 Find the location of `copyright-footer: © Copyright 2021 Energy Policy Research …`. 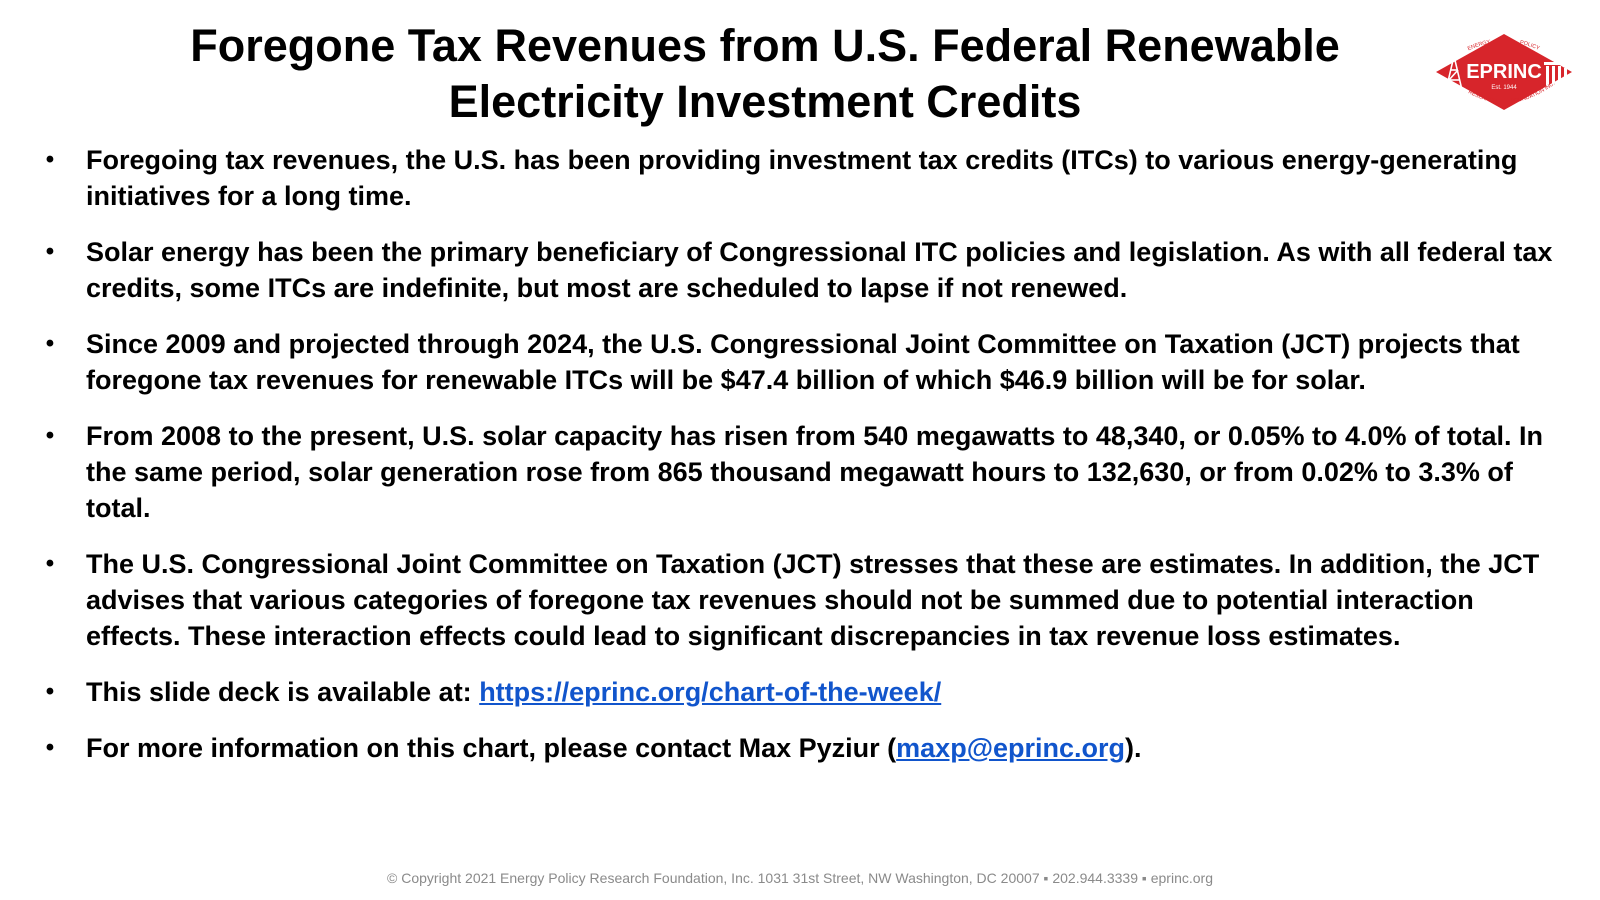

copyright-footer: © Copyright 2021 Energy Policy Research … is located at coordinates (800, 878).